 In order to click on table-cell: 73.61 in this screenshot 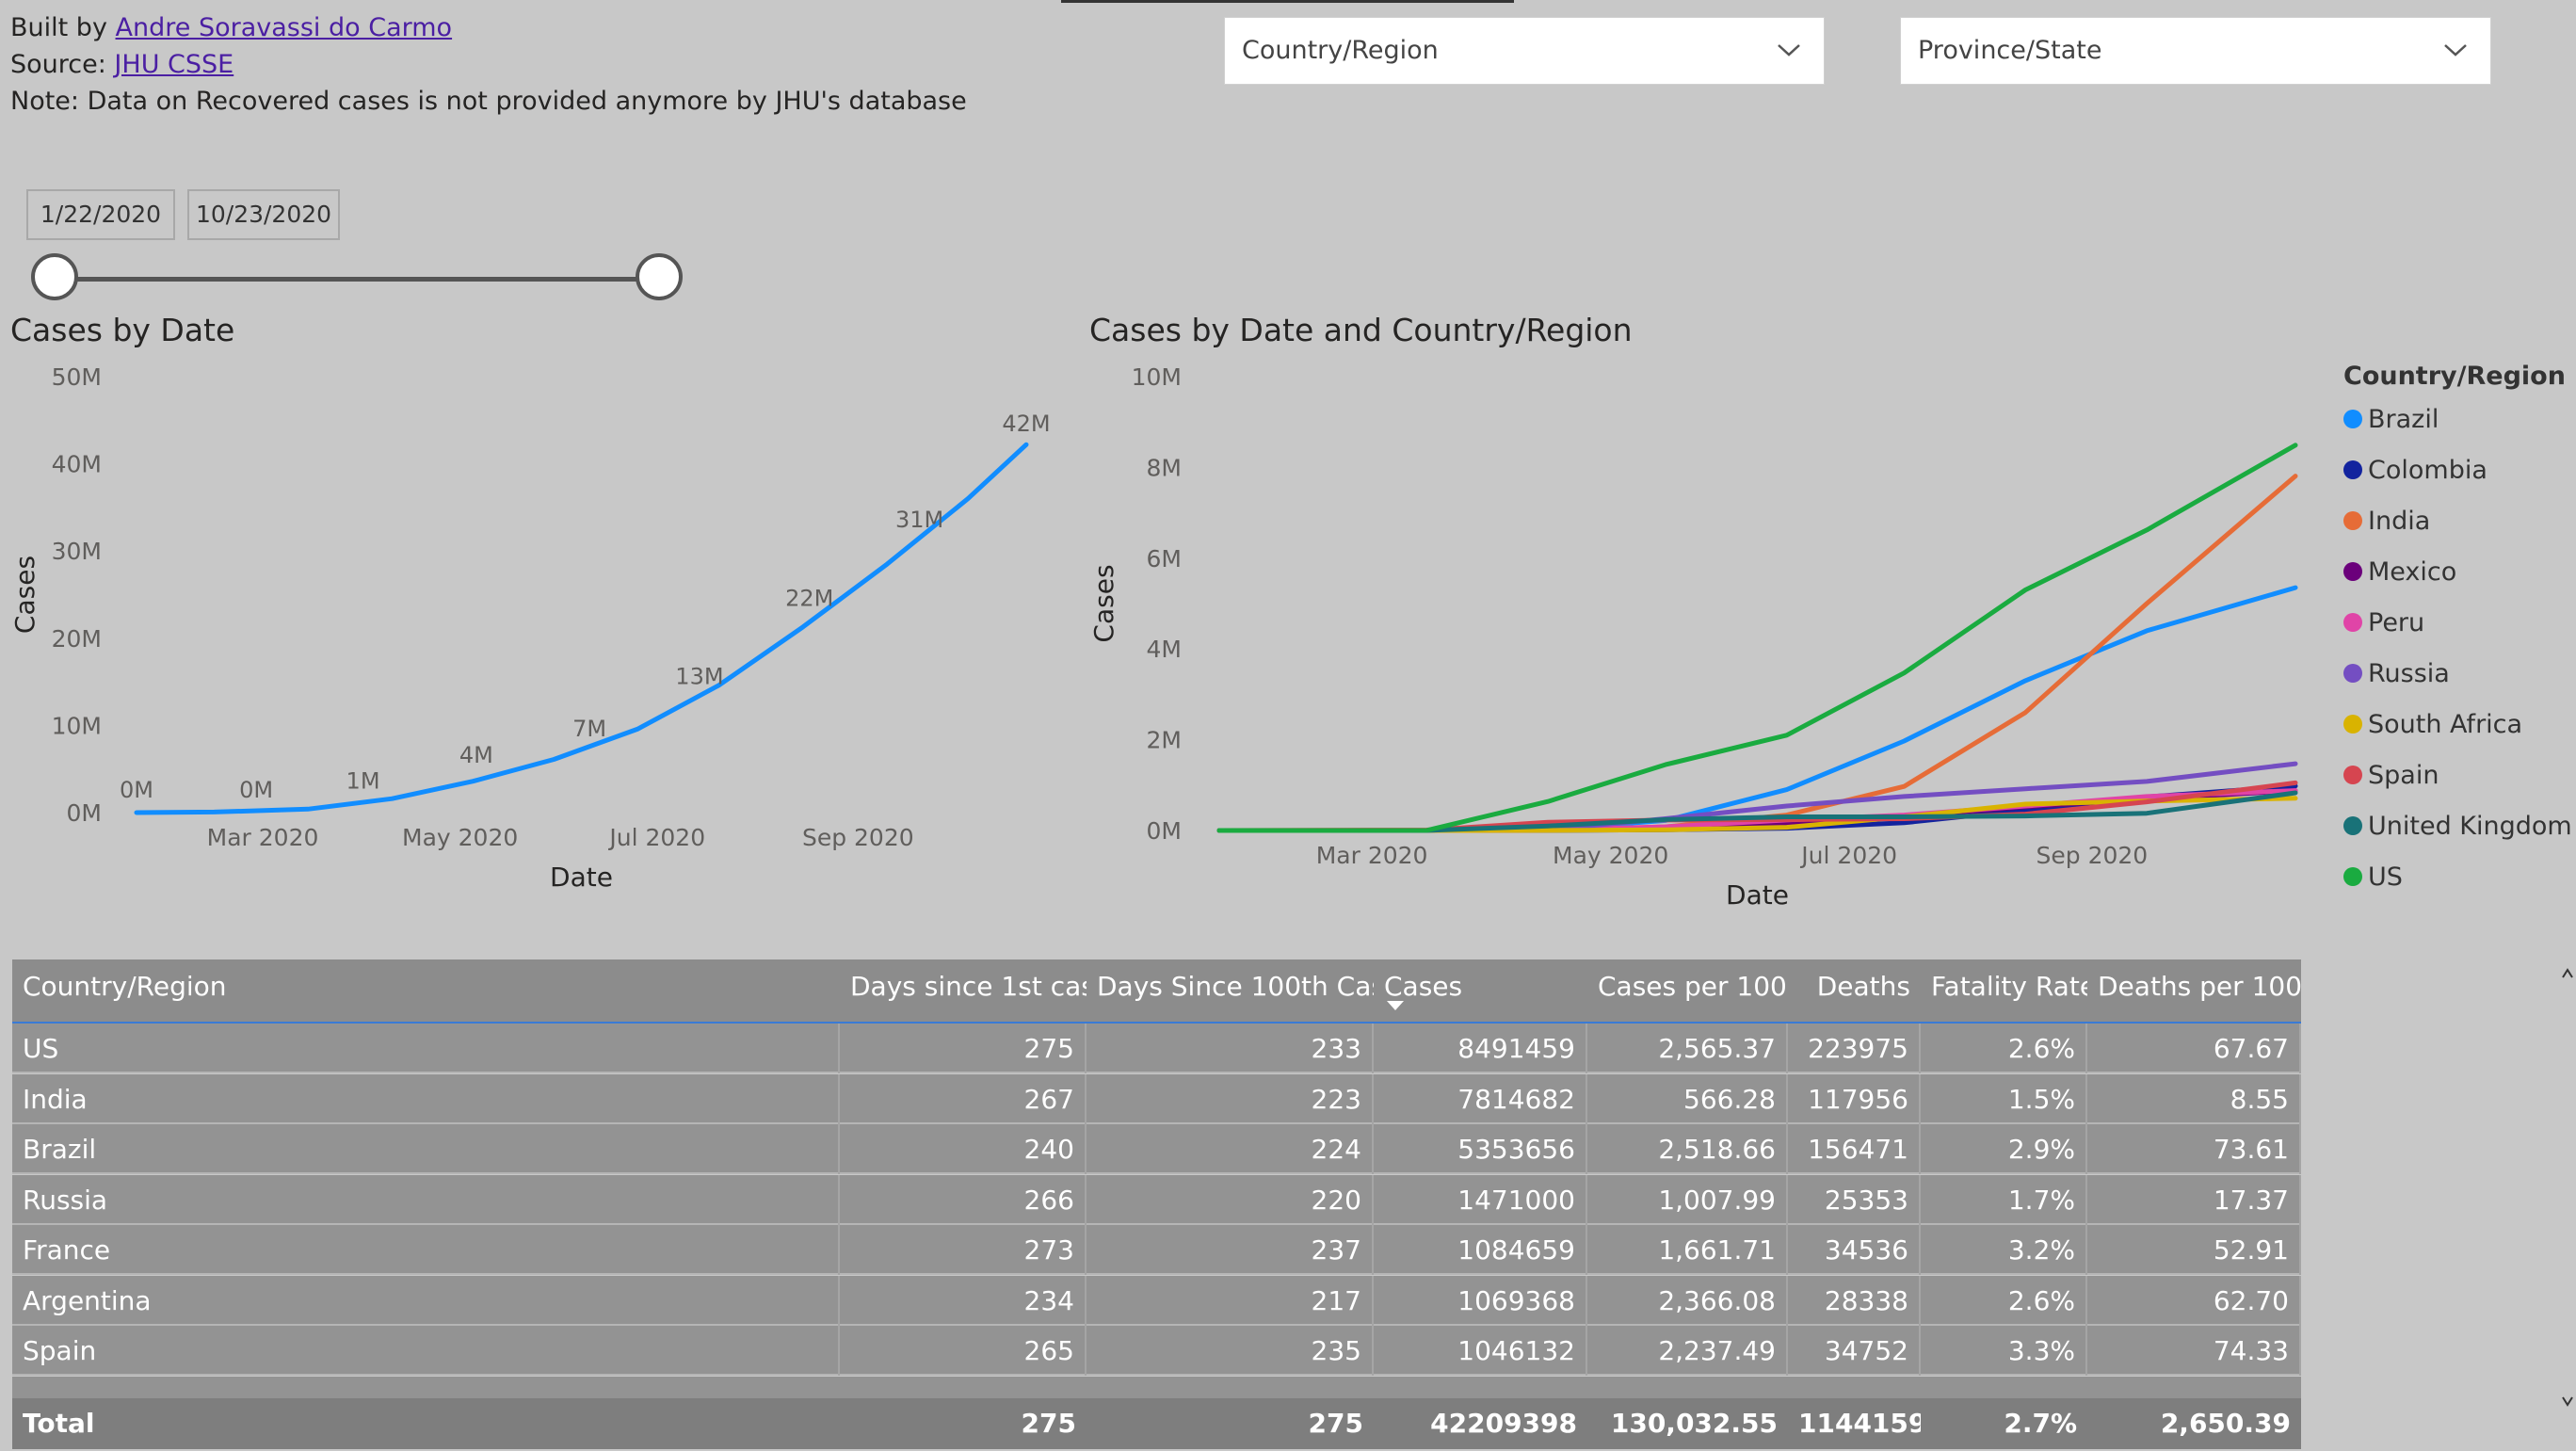, I will do `click(2194, 1149)`.